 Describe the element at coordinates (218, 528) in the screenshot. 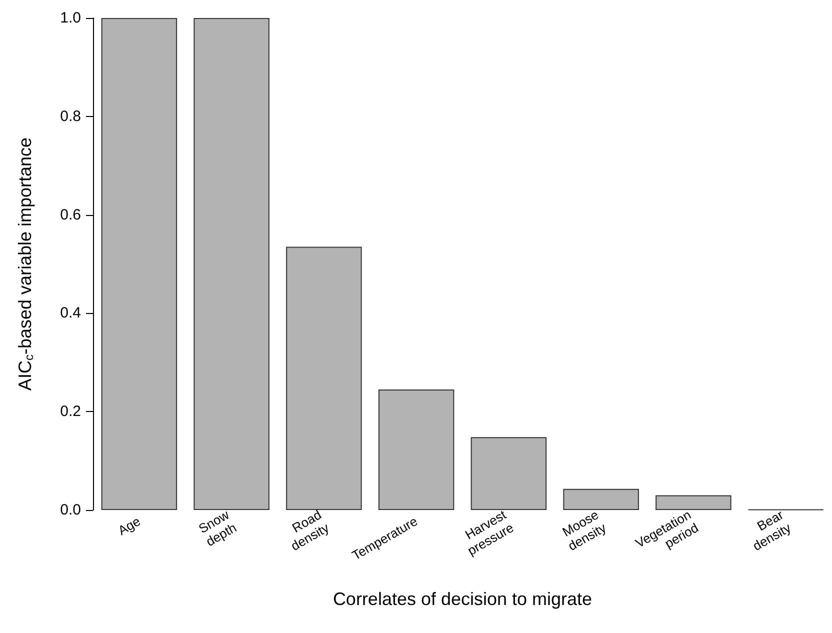

I see `x-tick-label: Snow depth` at that location.